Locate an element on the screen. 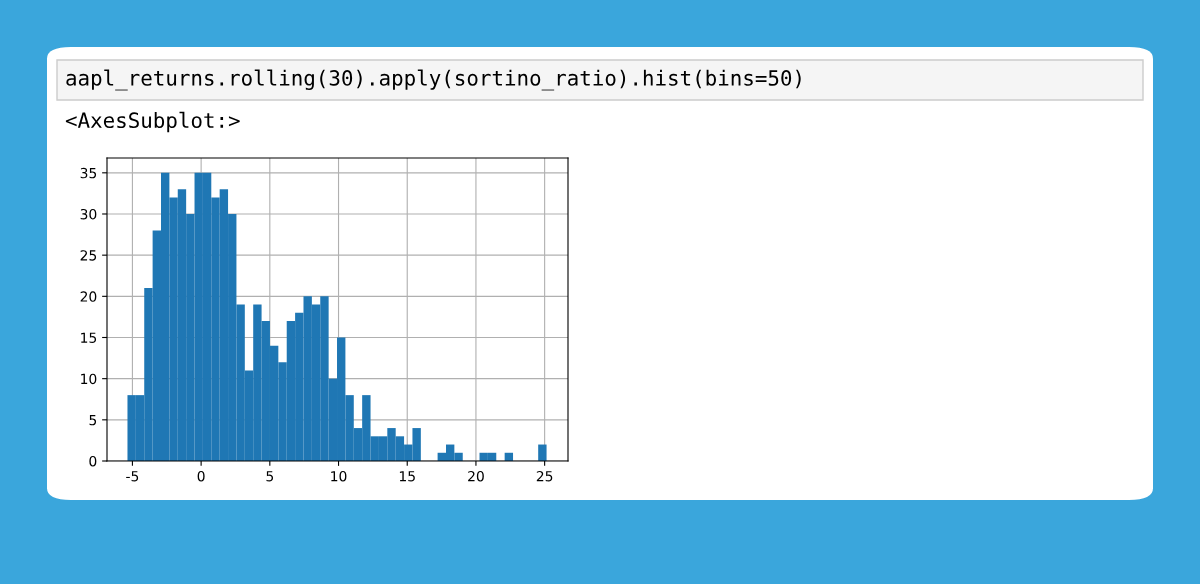 This screenshot has width=1200, height=584. y-tick-label: 20 is located at coordinates (88, 296).